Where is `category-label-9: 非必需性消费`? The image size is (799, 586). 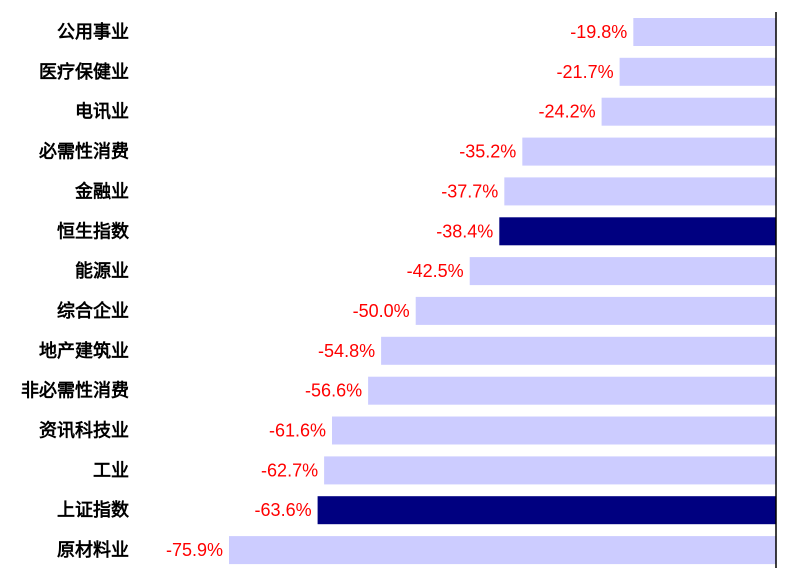
category-label-9: 非必需性消费 is located at coordinates (75, 391).